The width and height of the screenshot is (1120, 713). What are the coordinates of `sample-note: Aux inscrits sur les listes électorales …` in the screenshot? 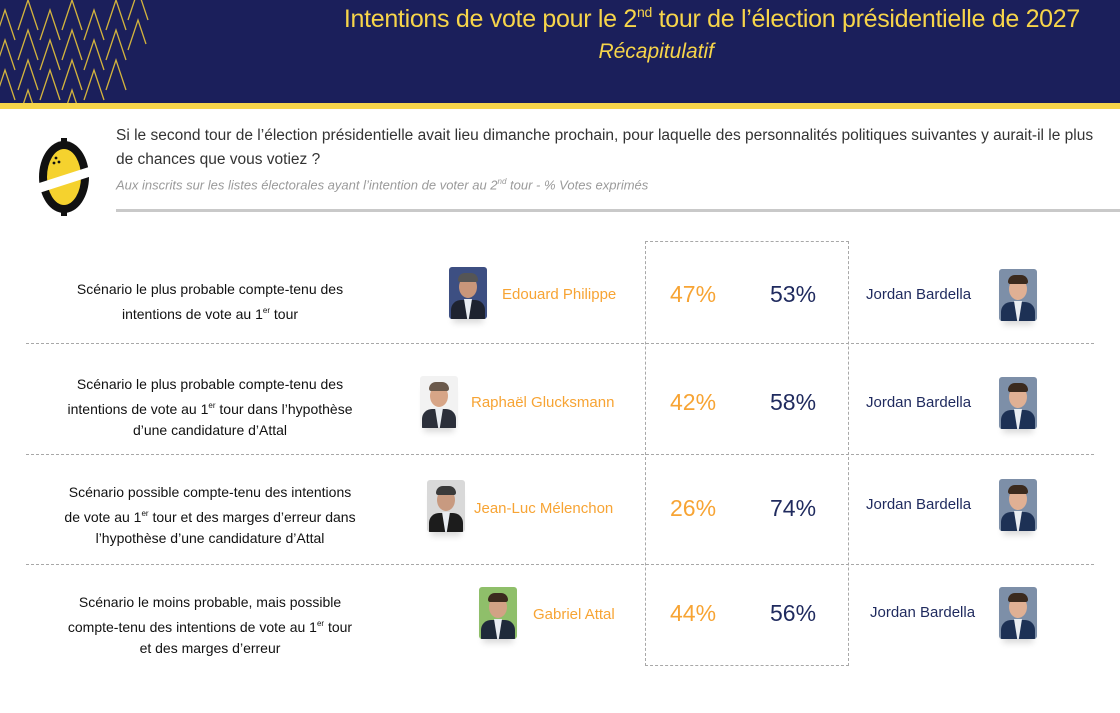 It's located at (382, 185).